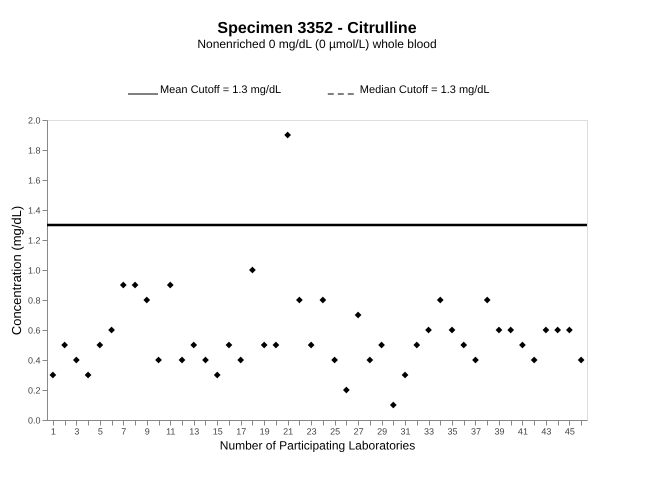 The height and width of the screenshot is (478, 652). Describe the element at coordinates (147, 431) in the screenshot. I see `x-tick-label: 9` at that location.